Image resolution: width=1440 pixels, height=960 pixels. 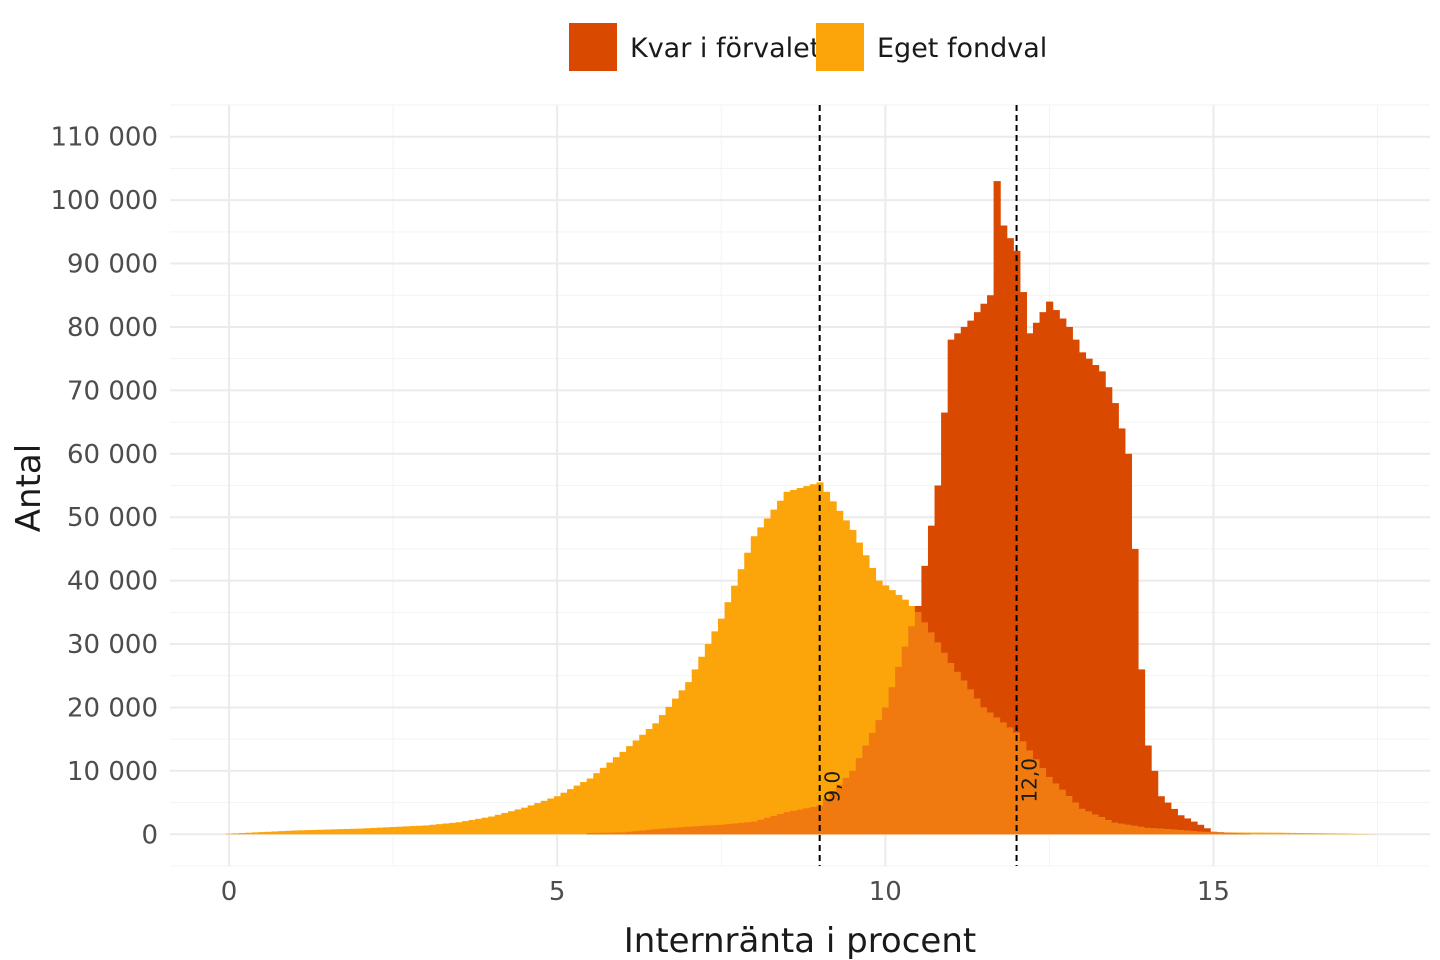 I want to click on y-tick-label: 70 000, so click(x=112, y=391).